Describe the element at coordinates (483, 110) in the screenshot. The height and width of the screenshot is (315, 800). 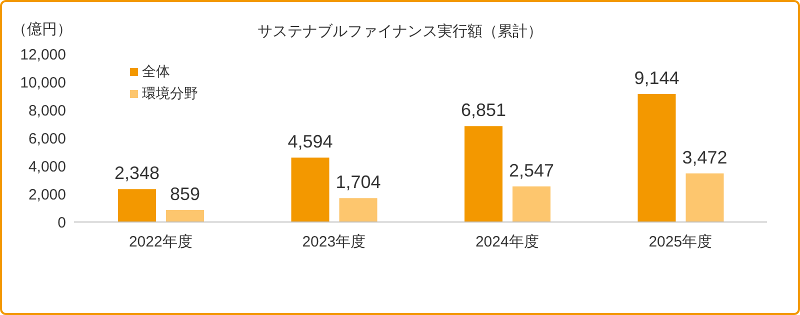
I see `data-label: 6,851` at that location.